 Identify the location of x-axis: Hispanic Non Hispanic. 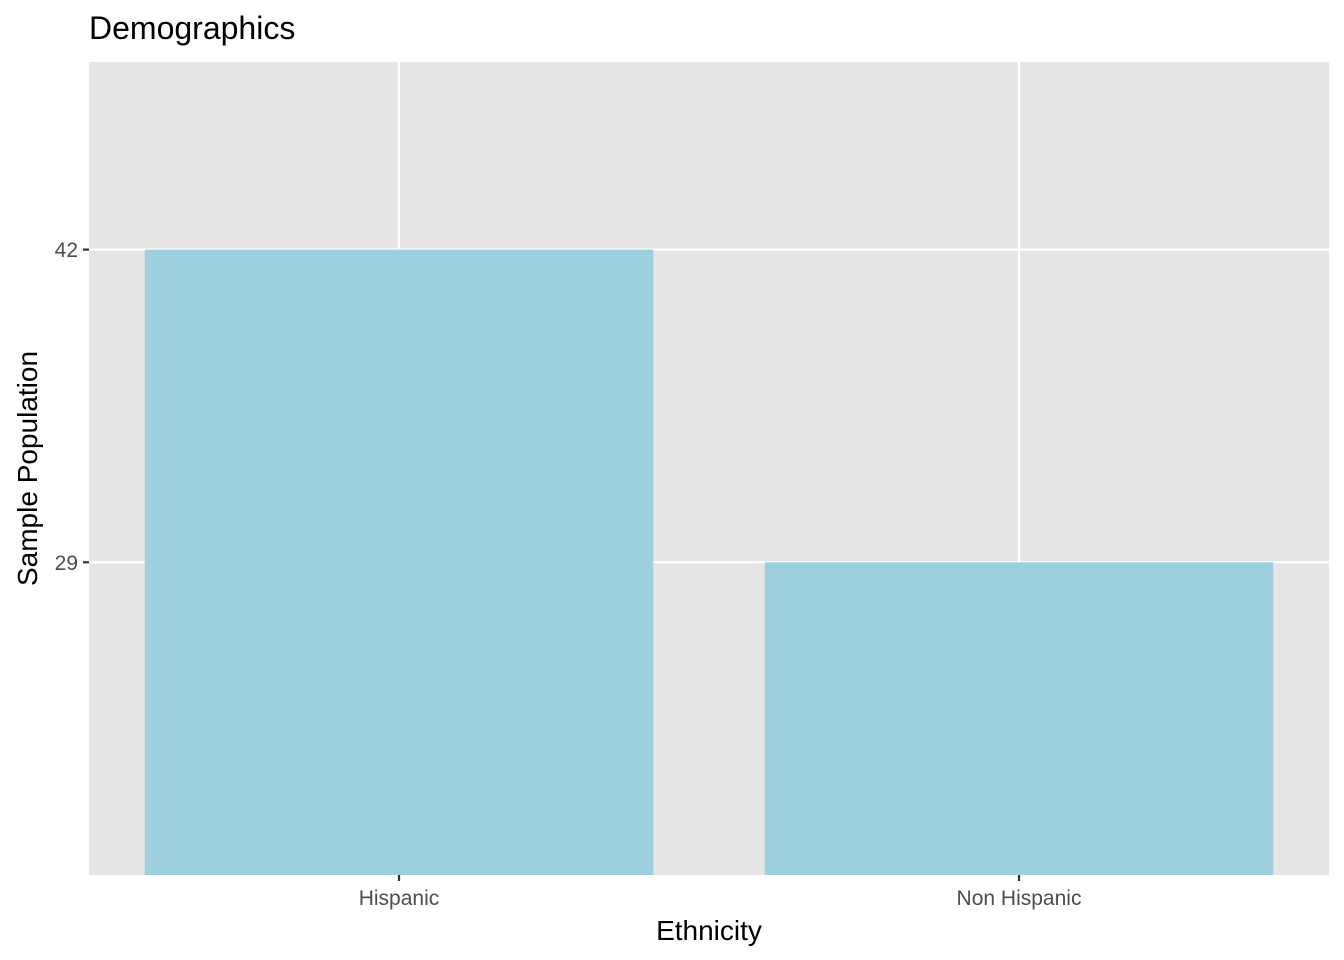
(720, 892).